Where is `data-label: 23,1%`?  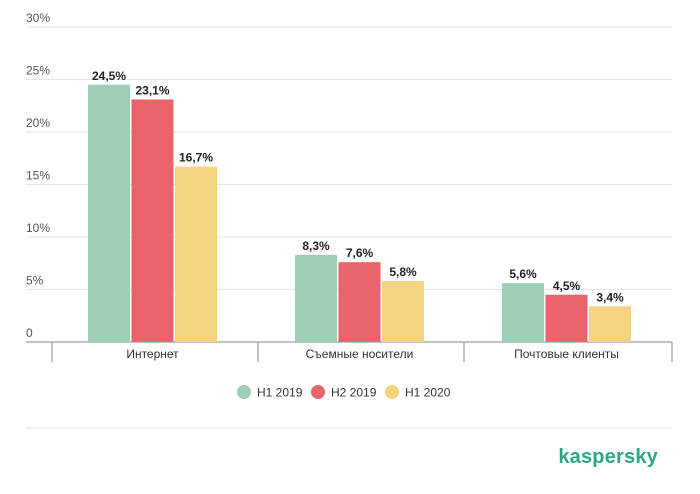 data-label: 23,1% is located at coordinates (152, 90).